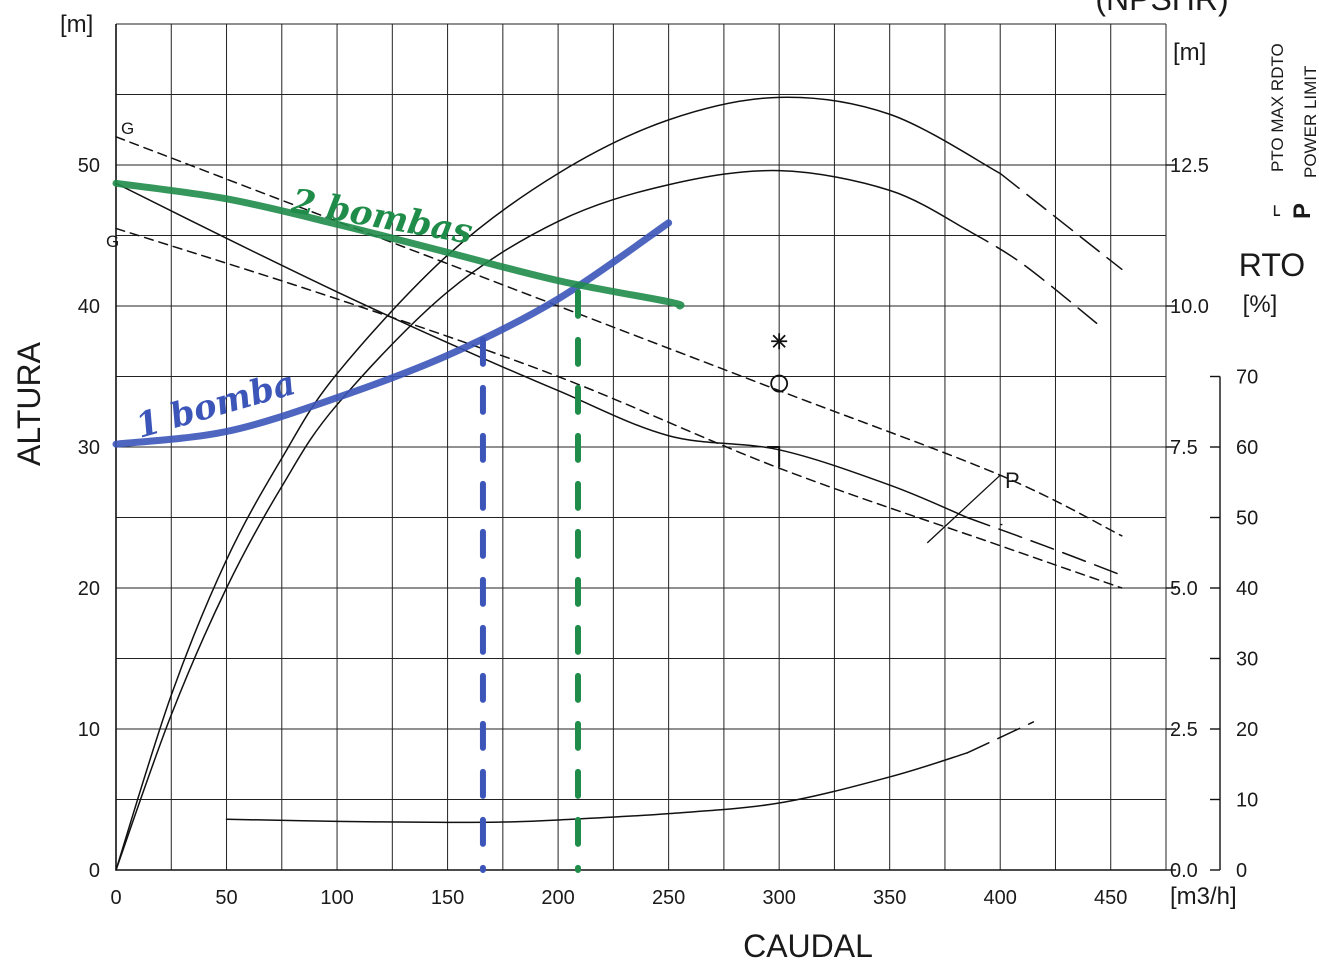 The image size is (1319, 965). I want to click on label-g-lower: G, so click(112, 241).